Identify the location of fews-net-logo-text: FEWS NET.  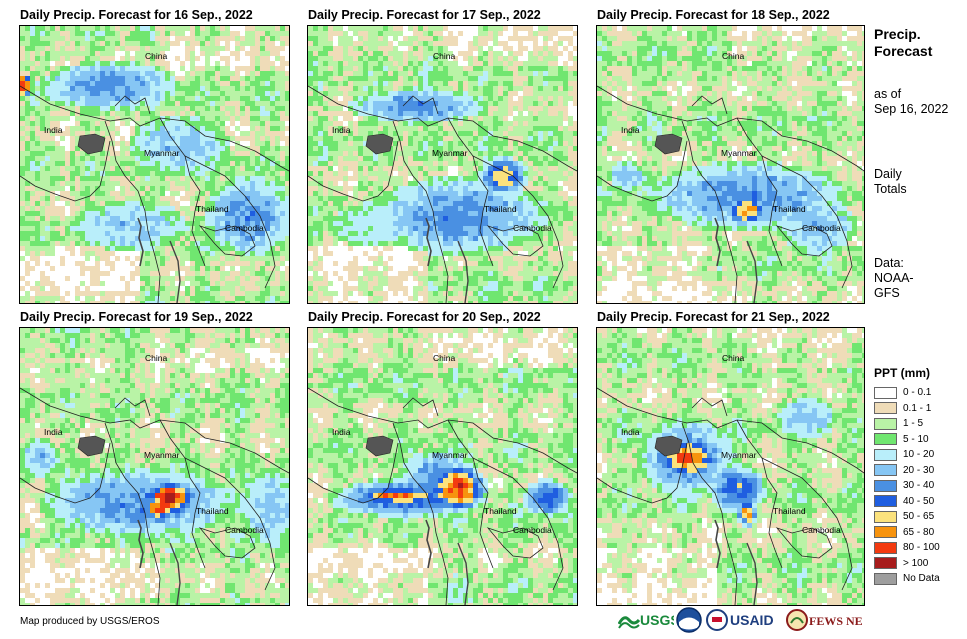
(835, 621).